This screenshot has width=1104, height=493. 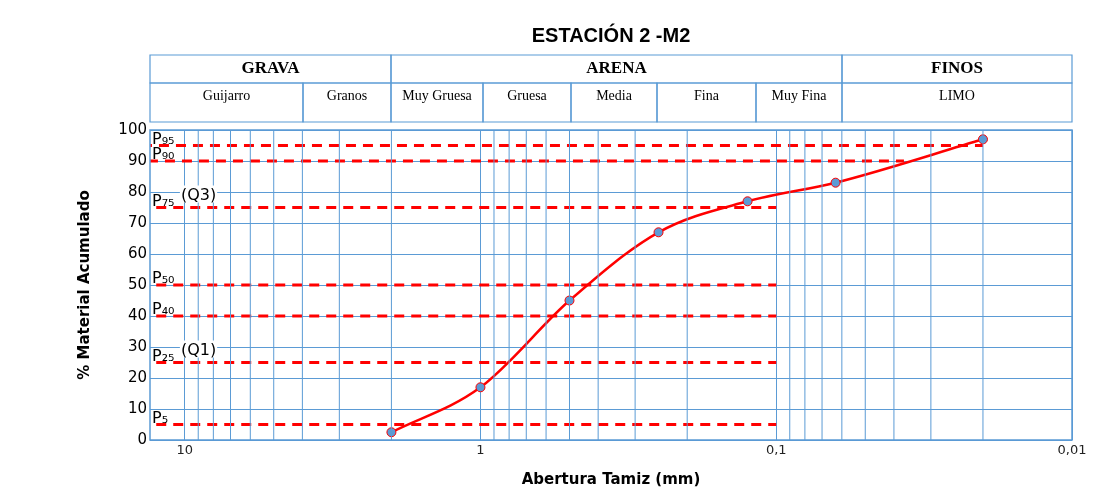 What do you see at coordinates (707, 95) in the screenshot?
I see `text: Fina` at bounding box center [707, 95].